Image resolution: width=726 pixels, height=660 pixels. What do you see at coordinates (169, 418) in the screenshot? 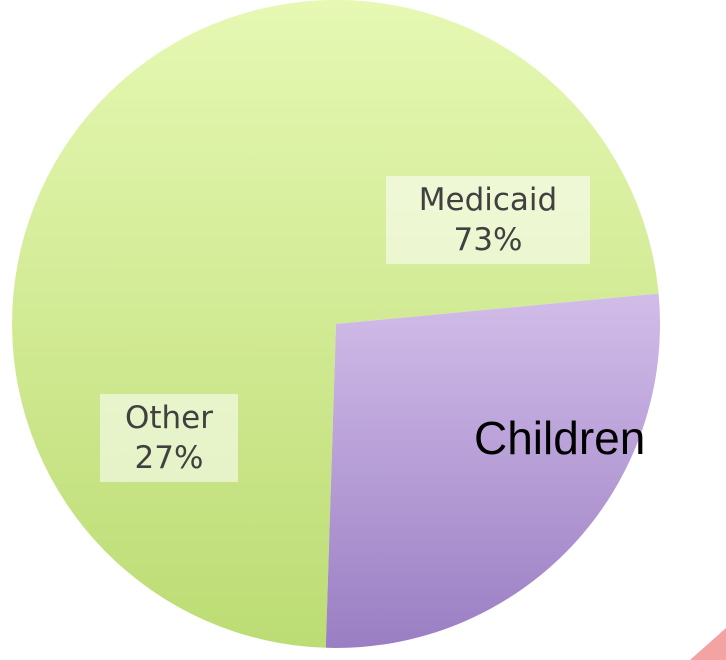
I see `other-name: Other` at bounding box center [169, 418].